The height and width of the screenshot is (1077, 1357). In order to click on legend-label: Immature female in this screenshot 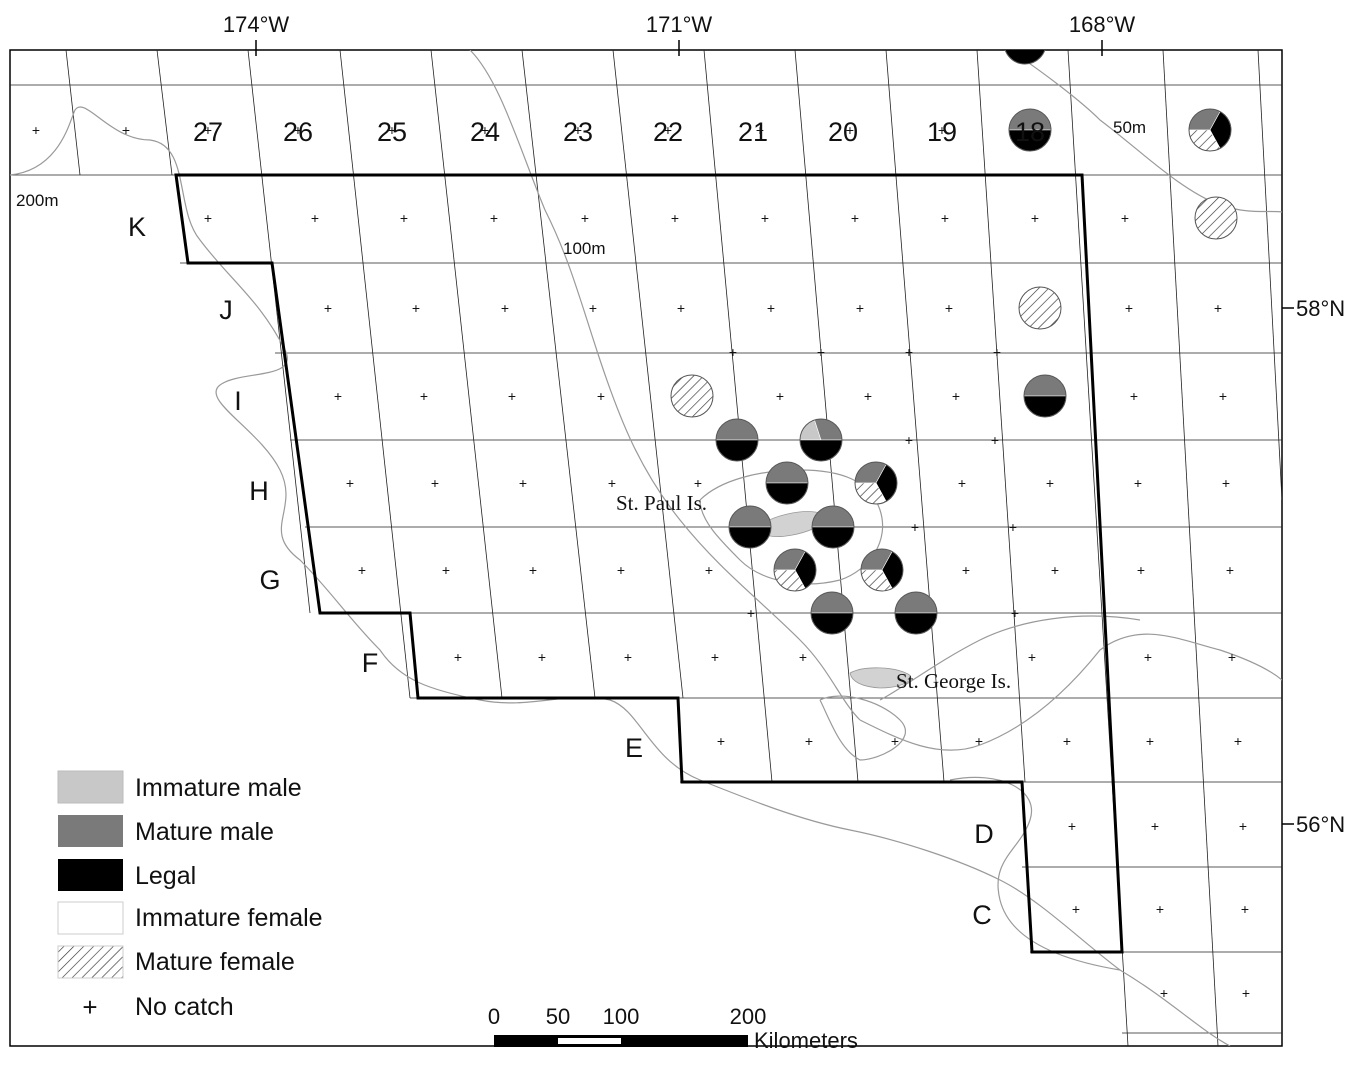, I will do `click(229, 918)`.